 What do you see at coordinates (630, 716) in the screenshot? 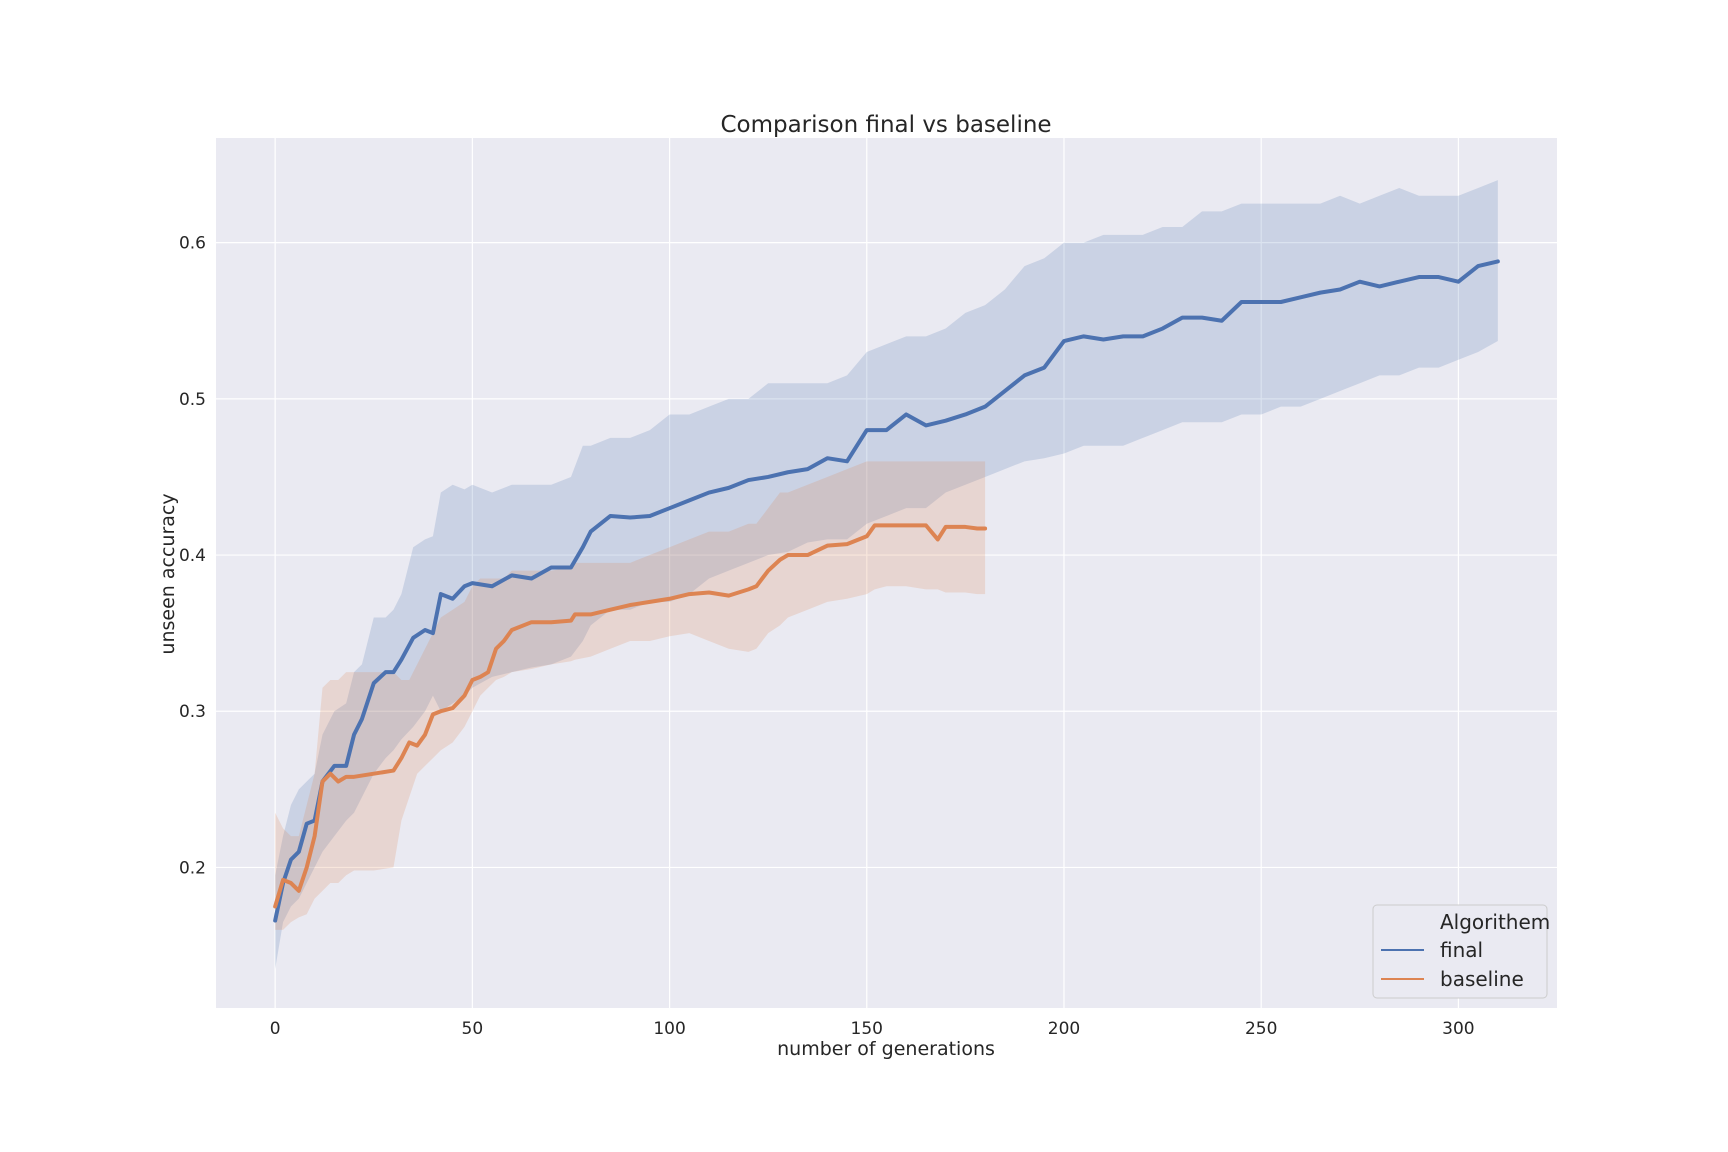
I see `line-baseline` at bounding box center [630, 716].